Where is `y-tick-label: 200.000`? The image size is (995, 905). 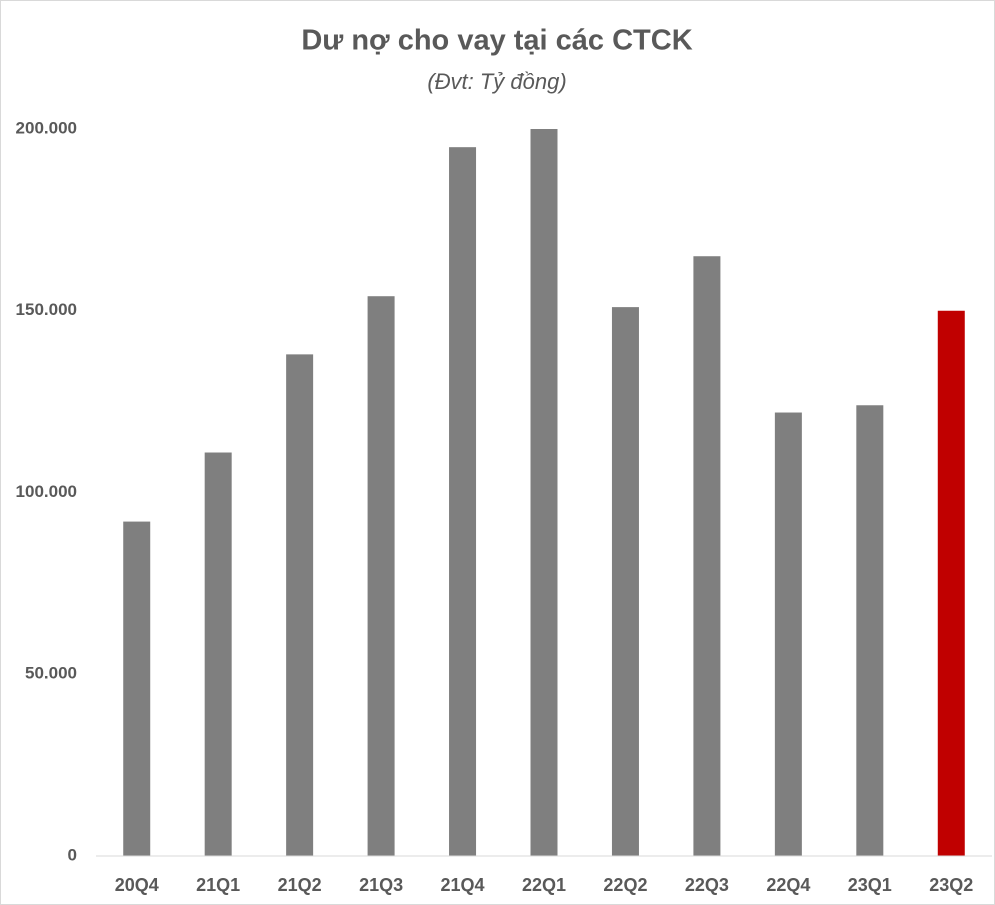 y-tick-label: 200.000 is located at coordinates (46, 127).